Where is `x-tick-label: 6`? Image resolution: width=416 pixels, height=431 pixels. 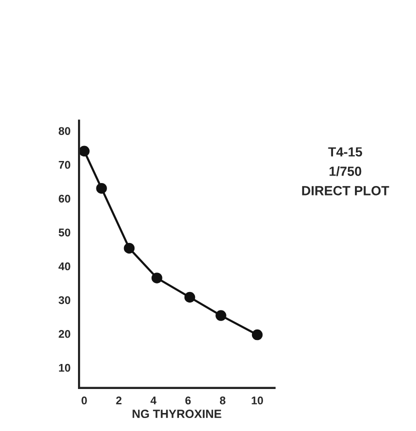 x-tick-label: 6 is located at coordinates (188, 400).